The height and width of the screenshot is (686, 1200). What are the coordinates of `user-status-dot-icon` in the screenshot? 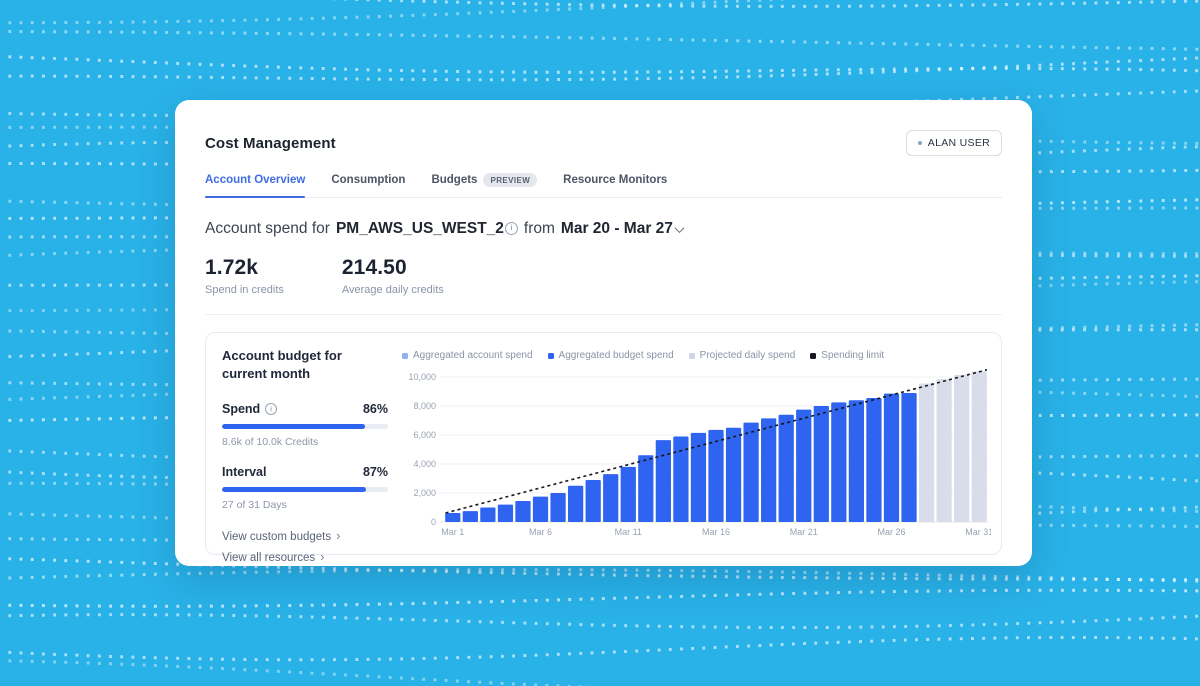 It's located at (919, 143).